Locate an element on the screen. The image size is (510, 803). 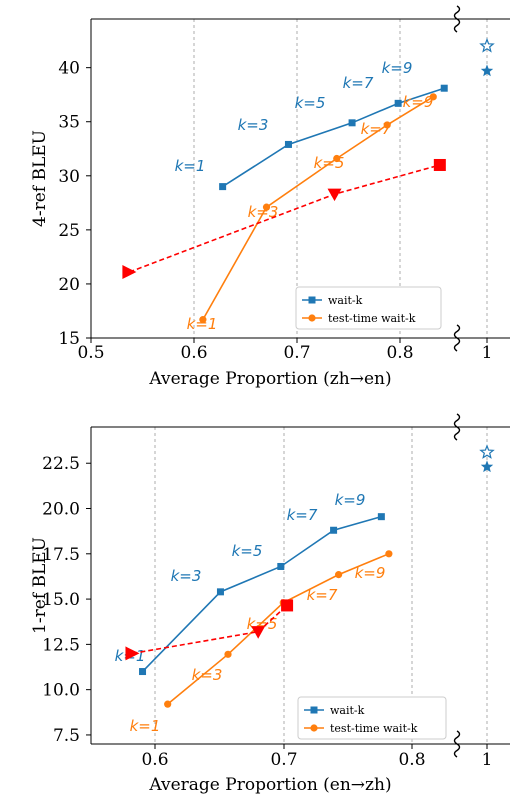
series-line-wait-k is located at coordinates (261, 594).